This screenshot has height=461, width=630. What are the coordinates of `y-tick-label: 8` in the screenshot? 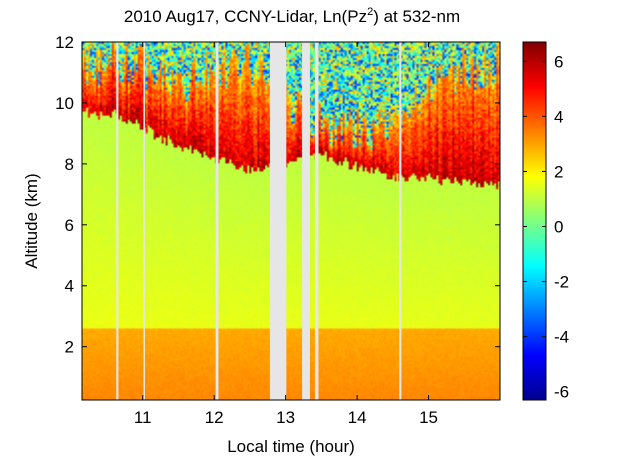 It's located at (69, 164).